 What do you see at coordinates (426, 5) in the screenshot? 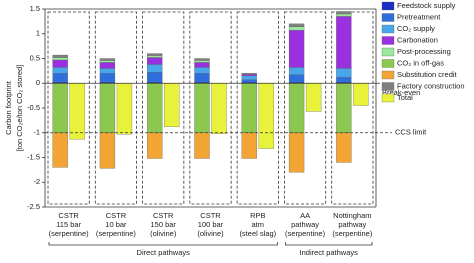
I see `legend-label: Feedstock supply` at bounding box center [426, 5].